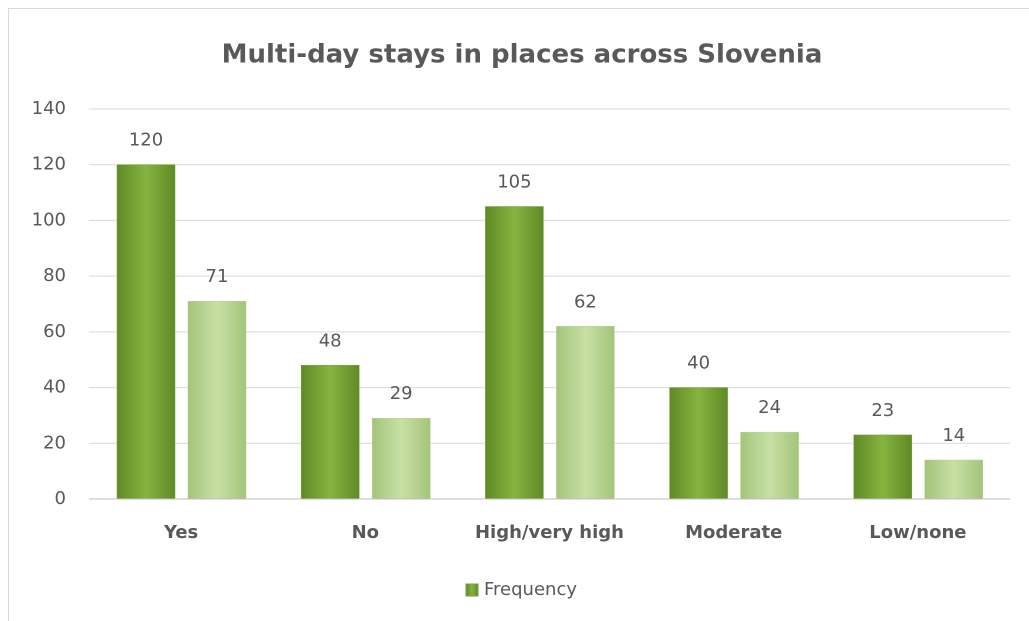 Image resolution: width=1029 pixels, height=621 pixels. I want to click on legend-label: Frequency, so click(530, 589).